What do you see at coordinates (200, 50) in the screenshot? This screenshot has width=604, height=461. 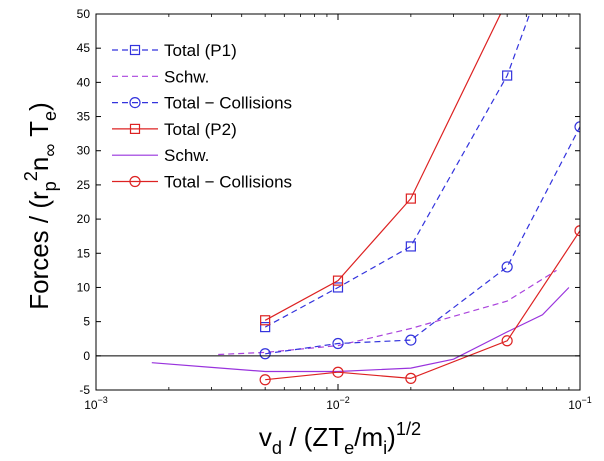 I see `legend-item-1-label: Total (P1)` at bounding box center [200, 50].